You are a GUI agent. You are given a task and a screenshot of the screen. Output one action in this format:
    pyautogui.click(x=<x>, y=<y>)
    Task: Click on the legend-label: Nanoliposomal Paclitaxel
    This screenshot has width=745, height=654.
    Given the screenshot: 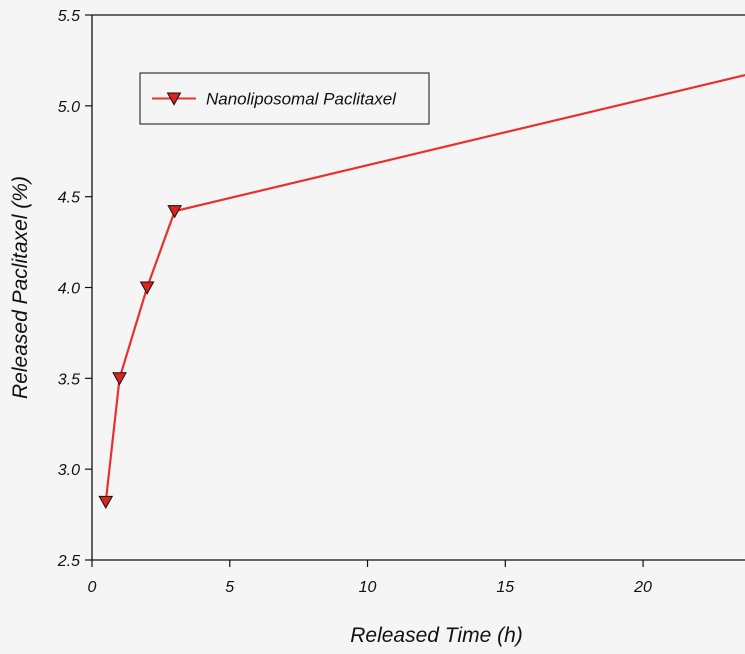 What is the action you would take?
    pyautogui.click(x=301, y=99)
    